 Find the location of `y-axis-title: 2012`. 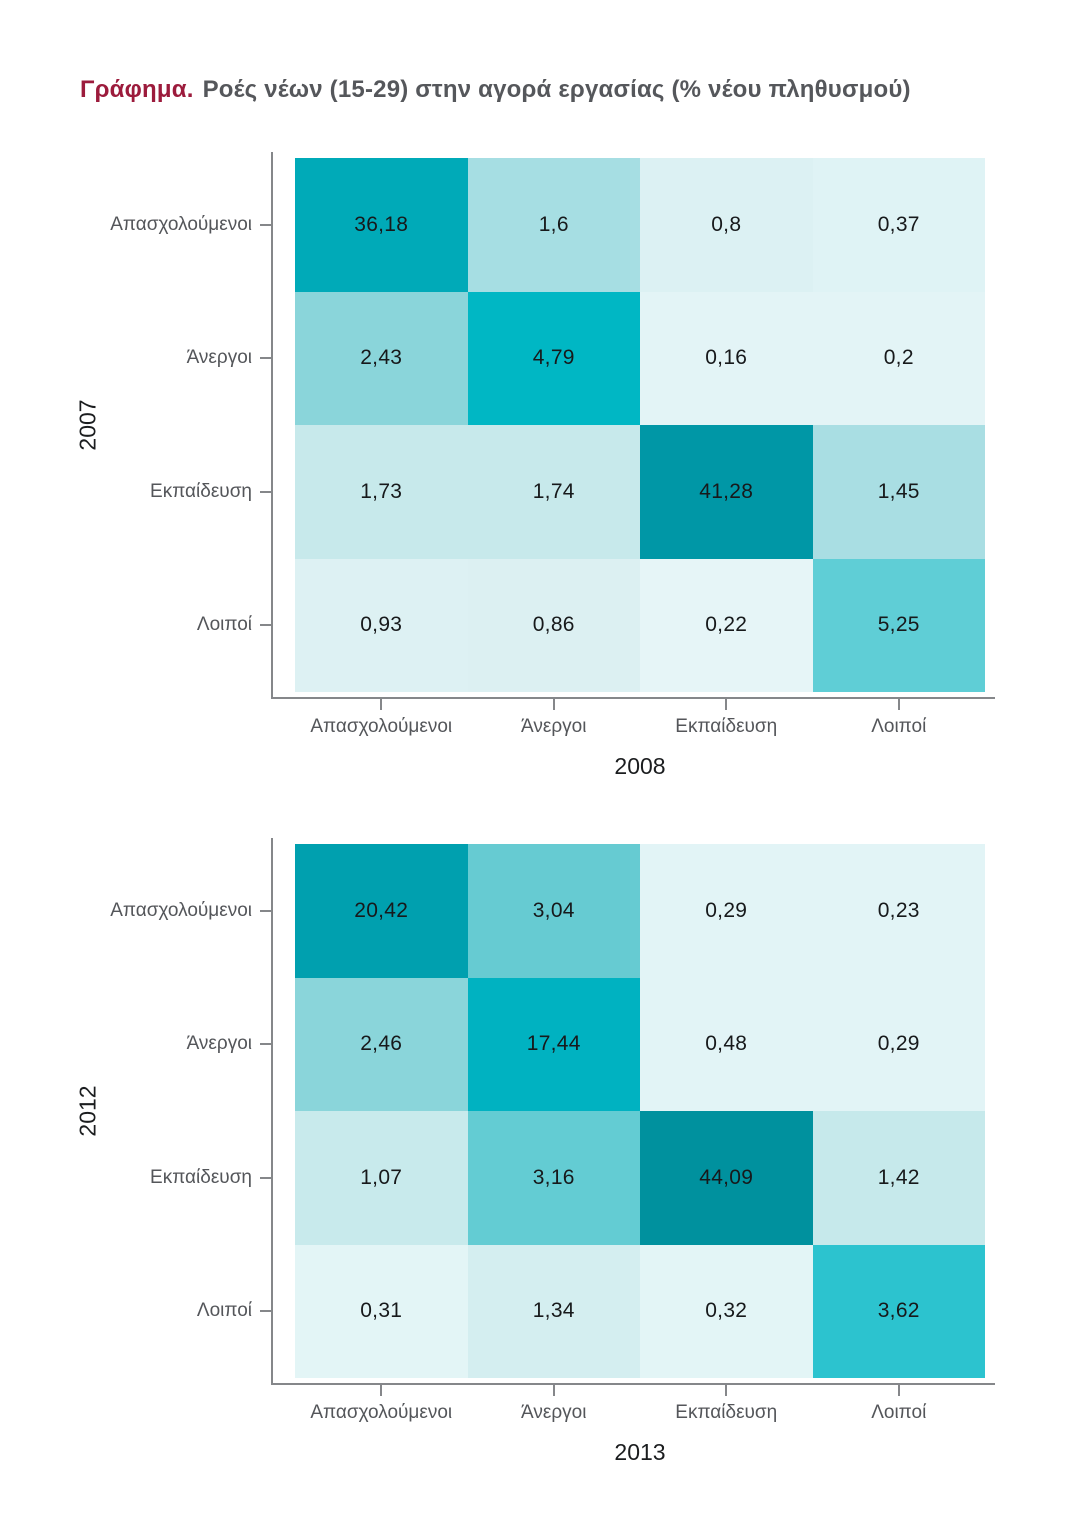

y-axis-title: 2012 is located at coordinates (87, 1111).